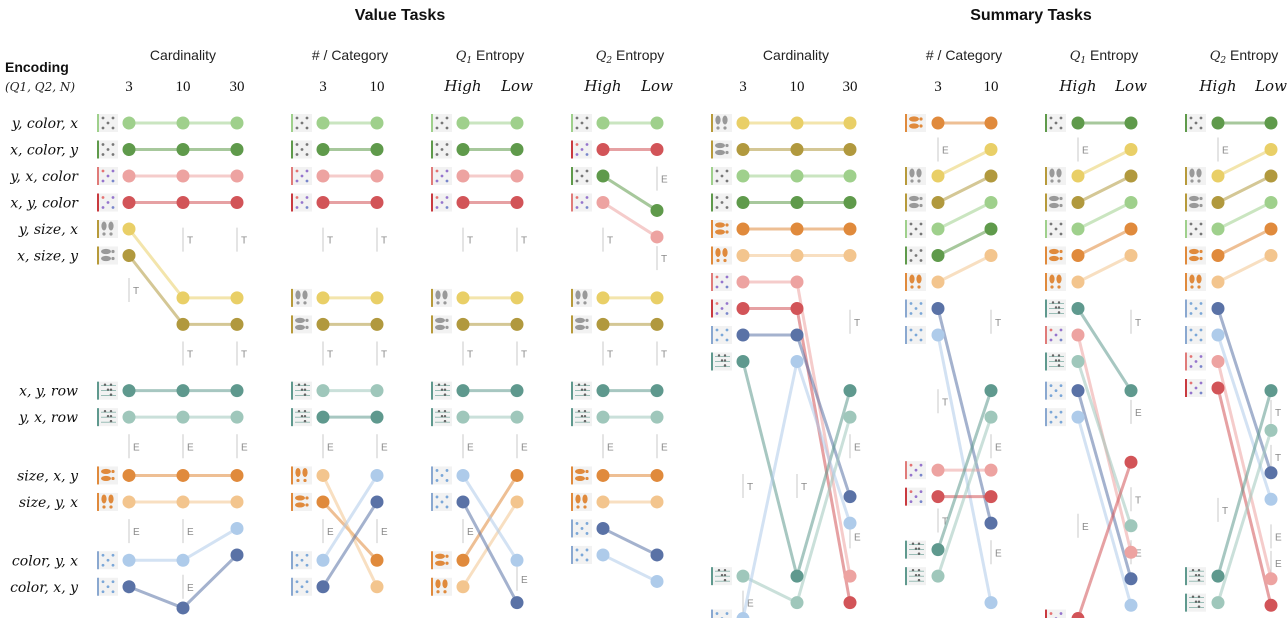 Image resolution: width=1288 pixels, height=618 pixels. Describe the element at coordinates (350, 55) in the screenshot. I see `panel-title: # / Category` at that location.